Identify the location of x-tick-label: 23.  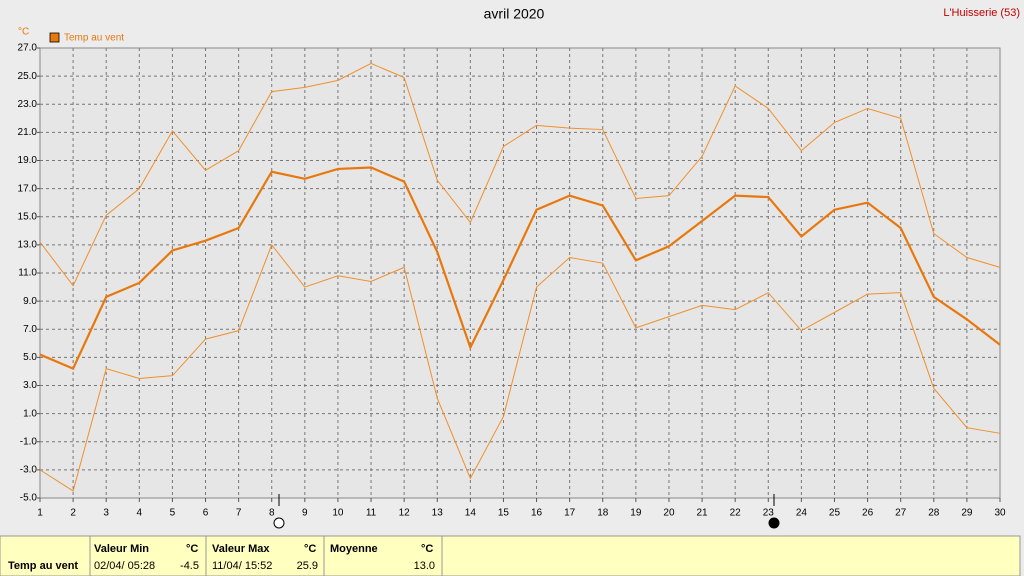
(769, 513).